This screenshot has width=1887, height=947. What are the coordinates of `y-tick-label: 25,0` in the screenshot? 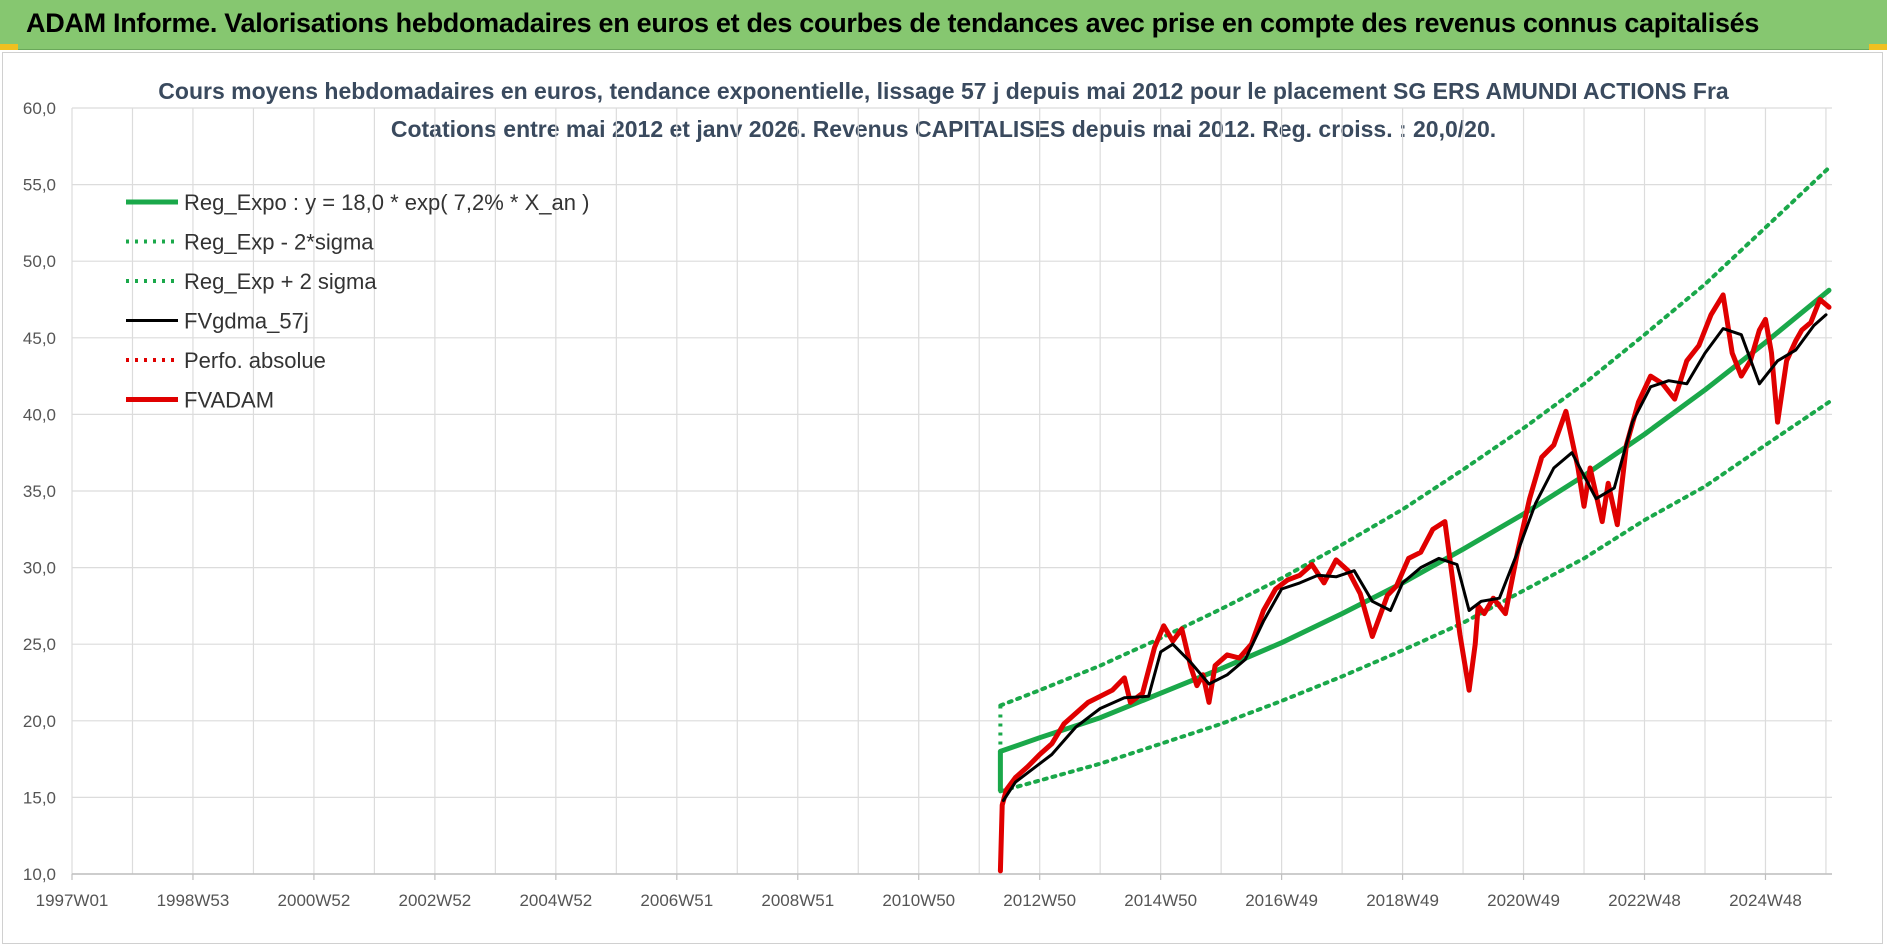 It's located at (39, 644).